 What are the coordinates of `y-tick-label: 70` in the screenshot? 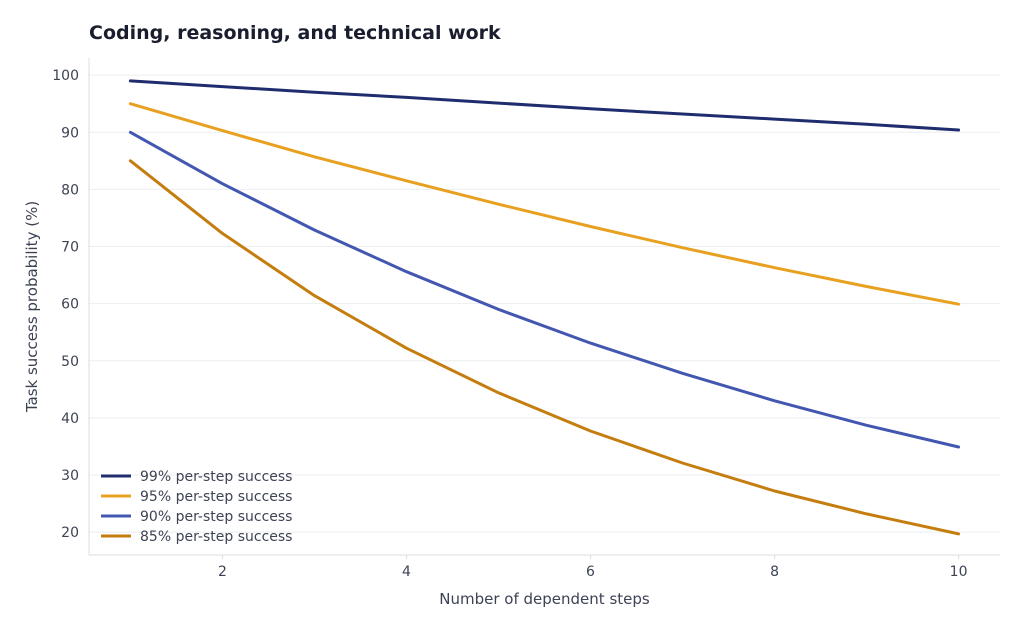 It's located at (70, 248).